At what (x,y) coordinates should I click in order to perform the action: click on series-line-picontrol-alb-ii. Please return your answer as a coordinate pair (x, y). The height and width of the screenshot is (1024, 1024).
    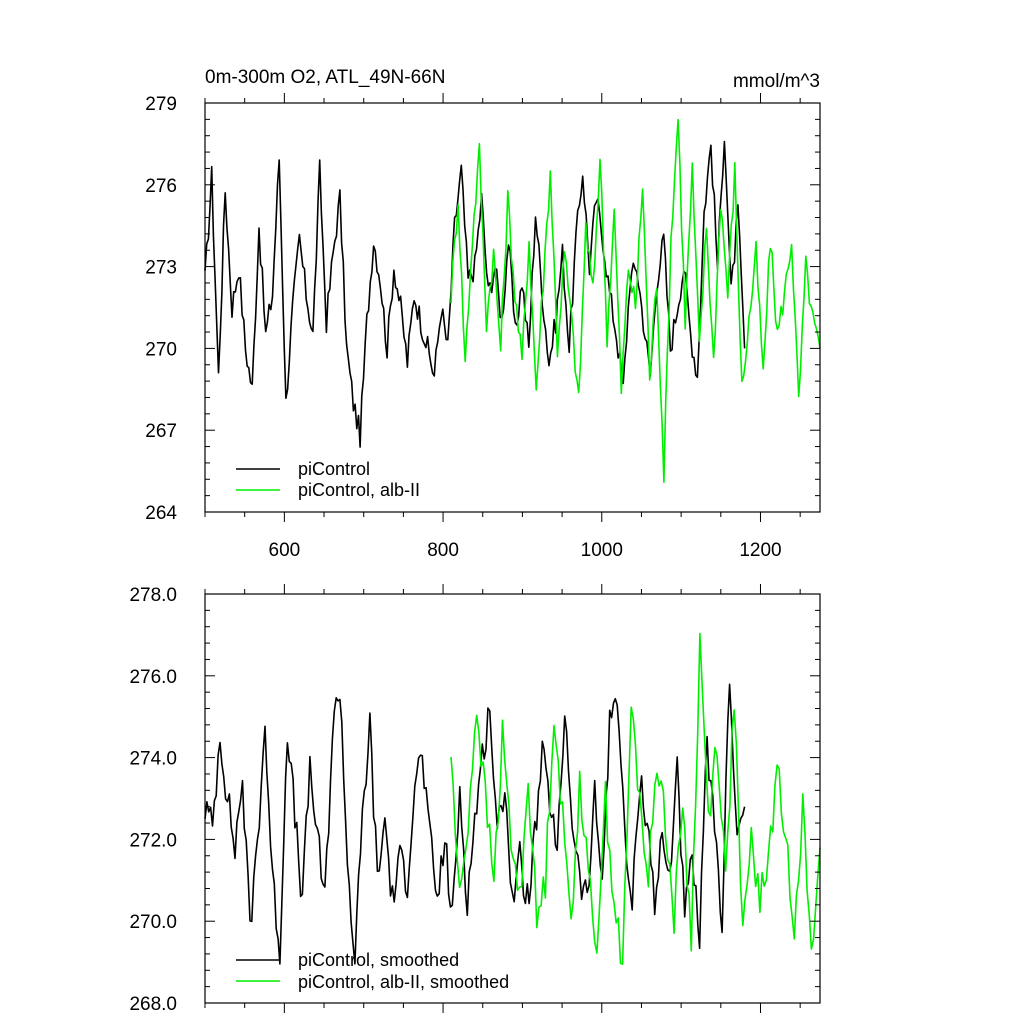
    Looking at the image, I should click on (635, 300).